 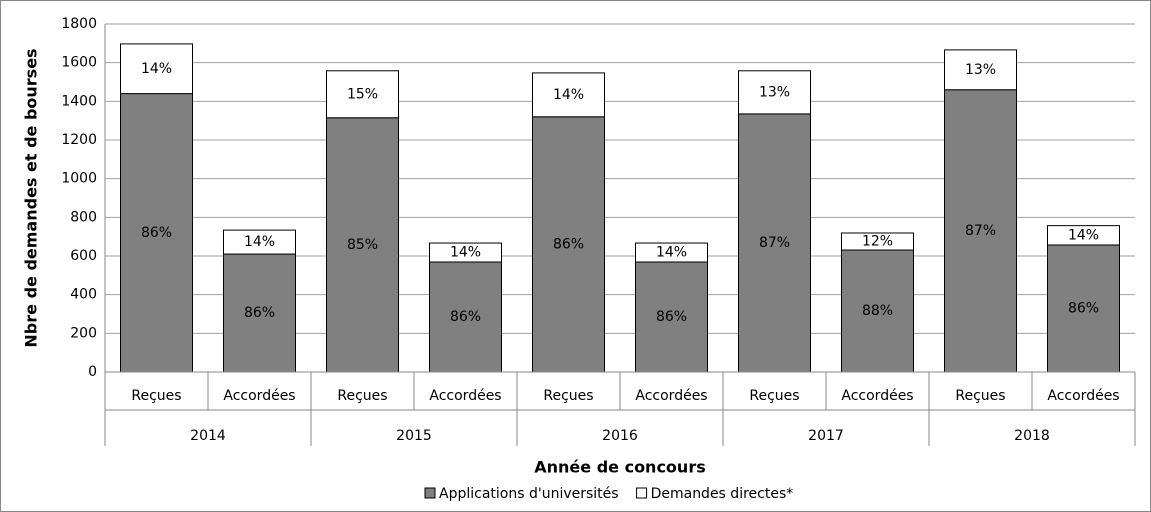 I want to click on y-tick-label: 600, so click(x=83, y=256).